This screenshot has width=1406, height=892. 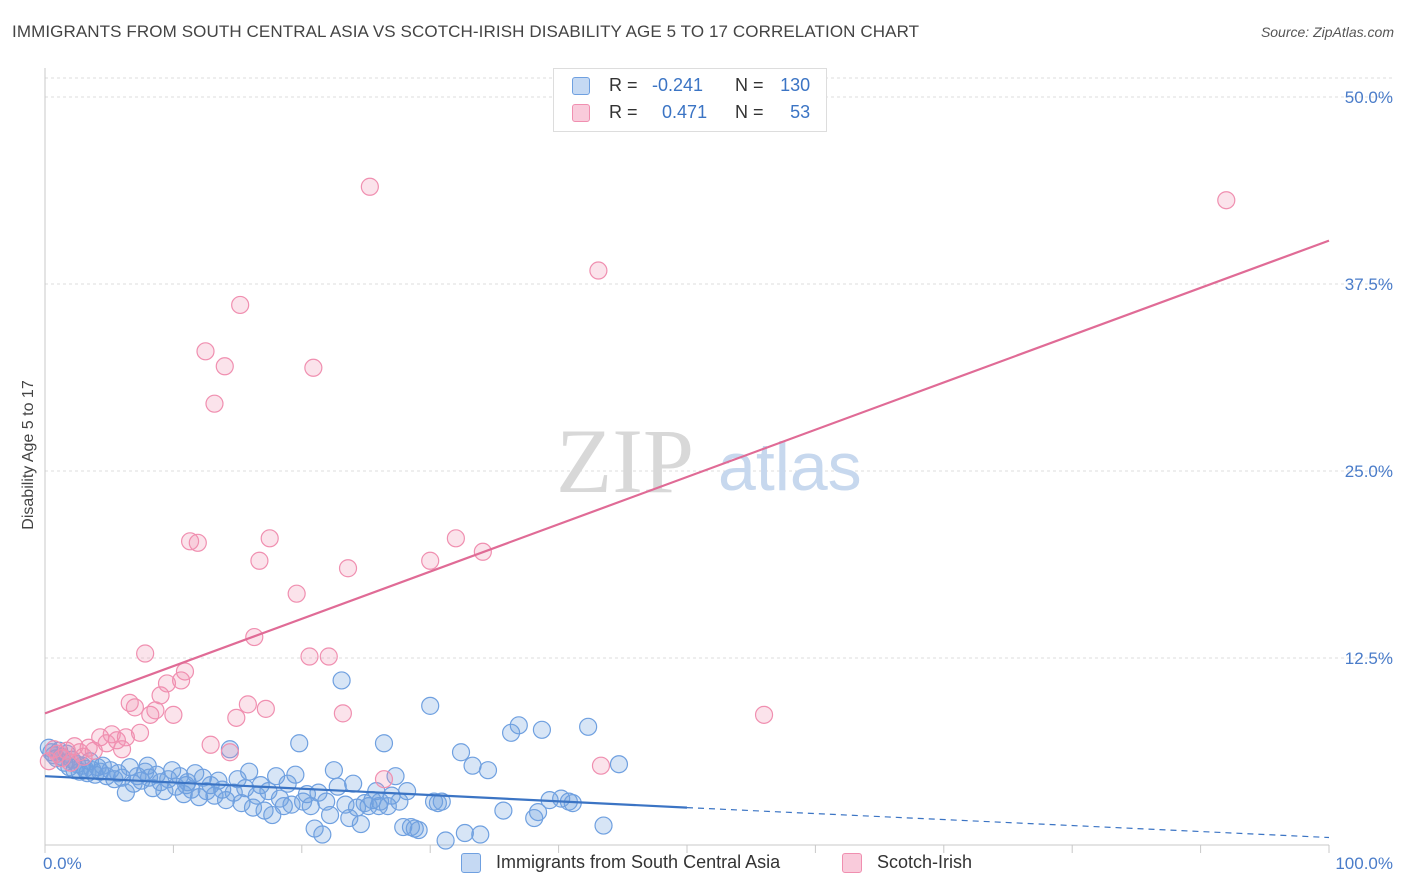 What do you see at coordinates (749, 85) in the screenshot?
I see `legend-n-label: N =` at bounding box center [749, 85].